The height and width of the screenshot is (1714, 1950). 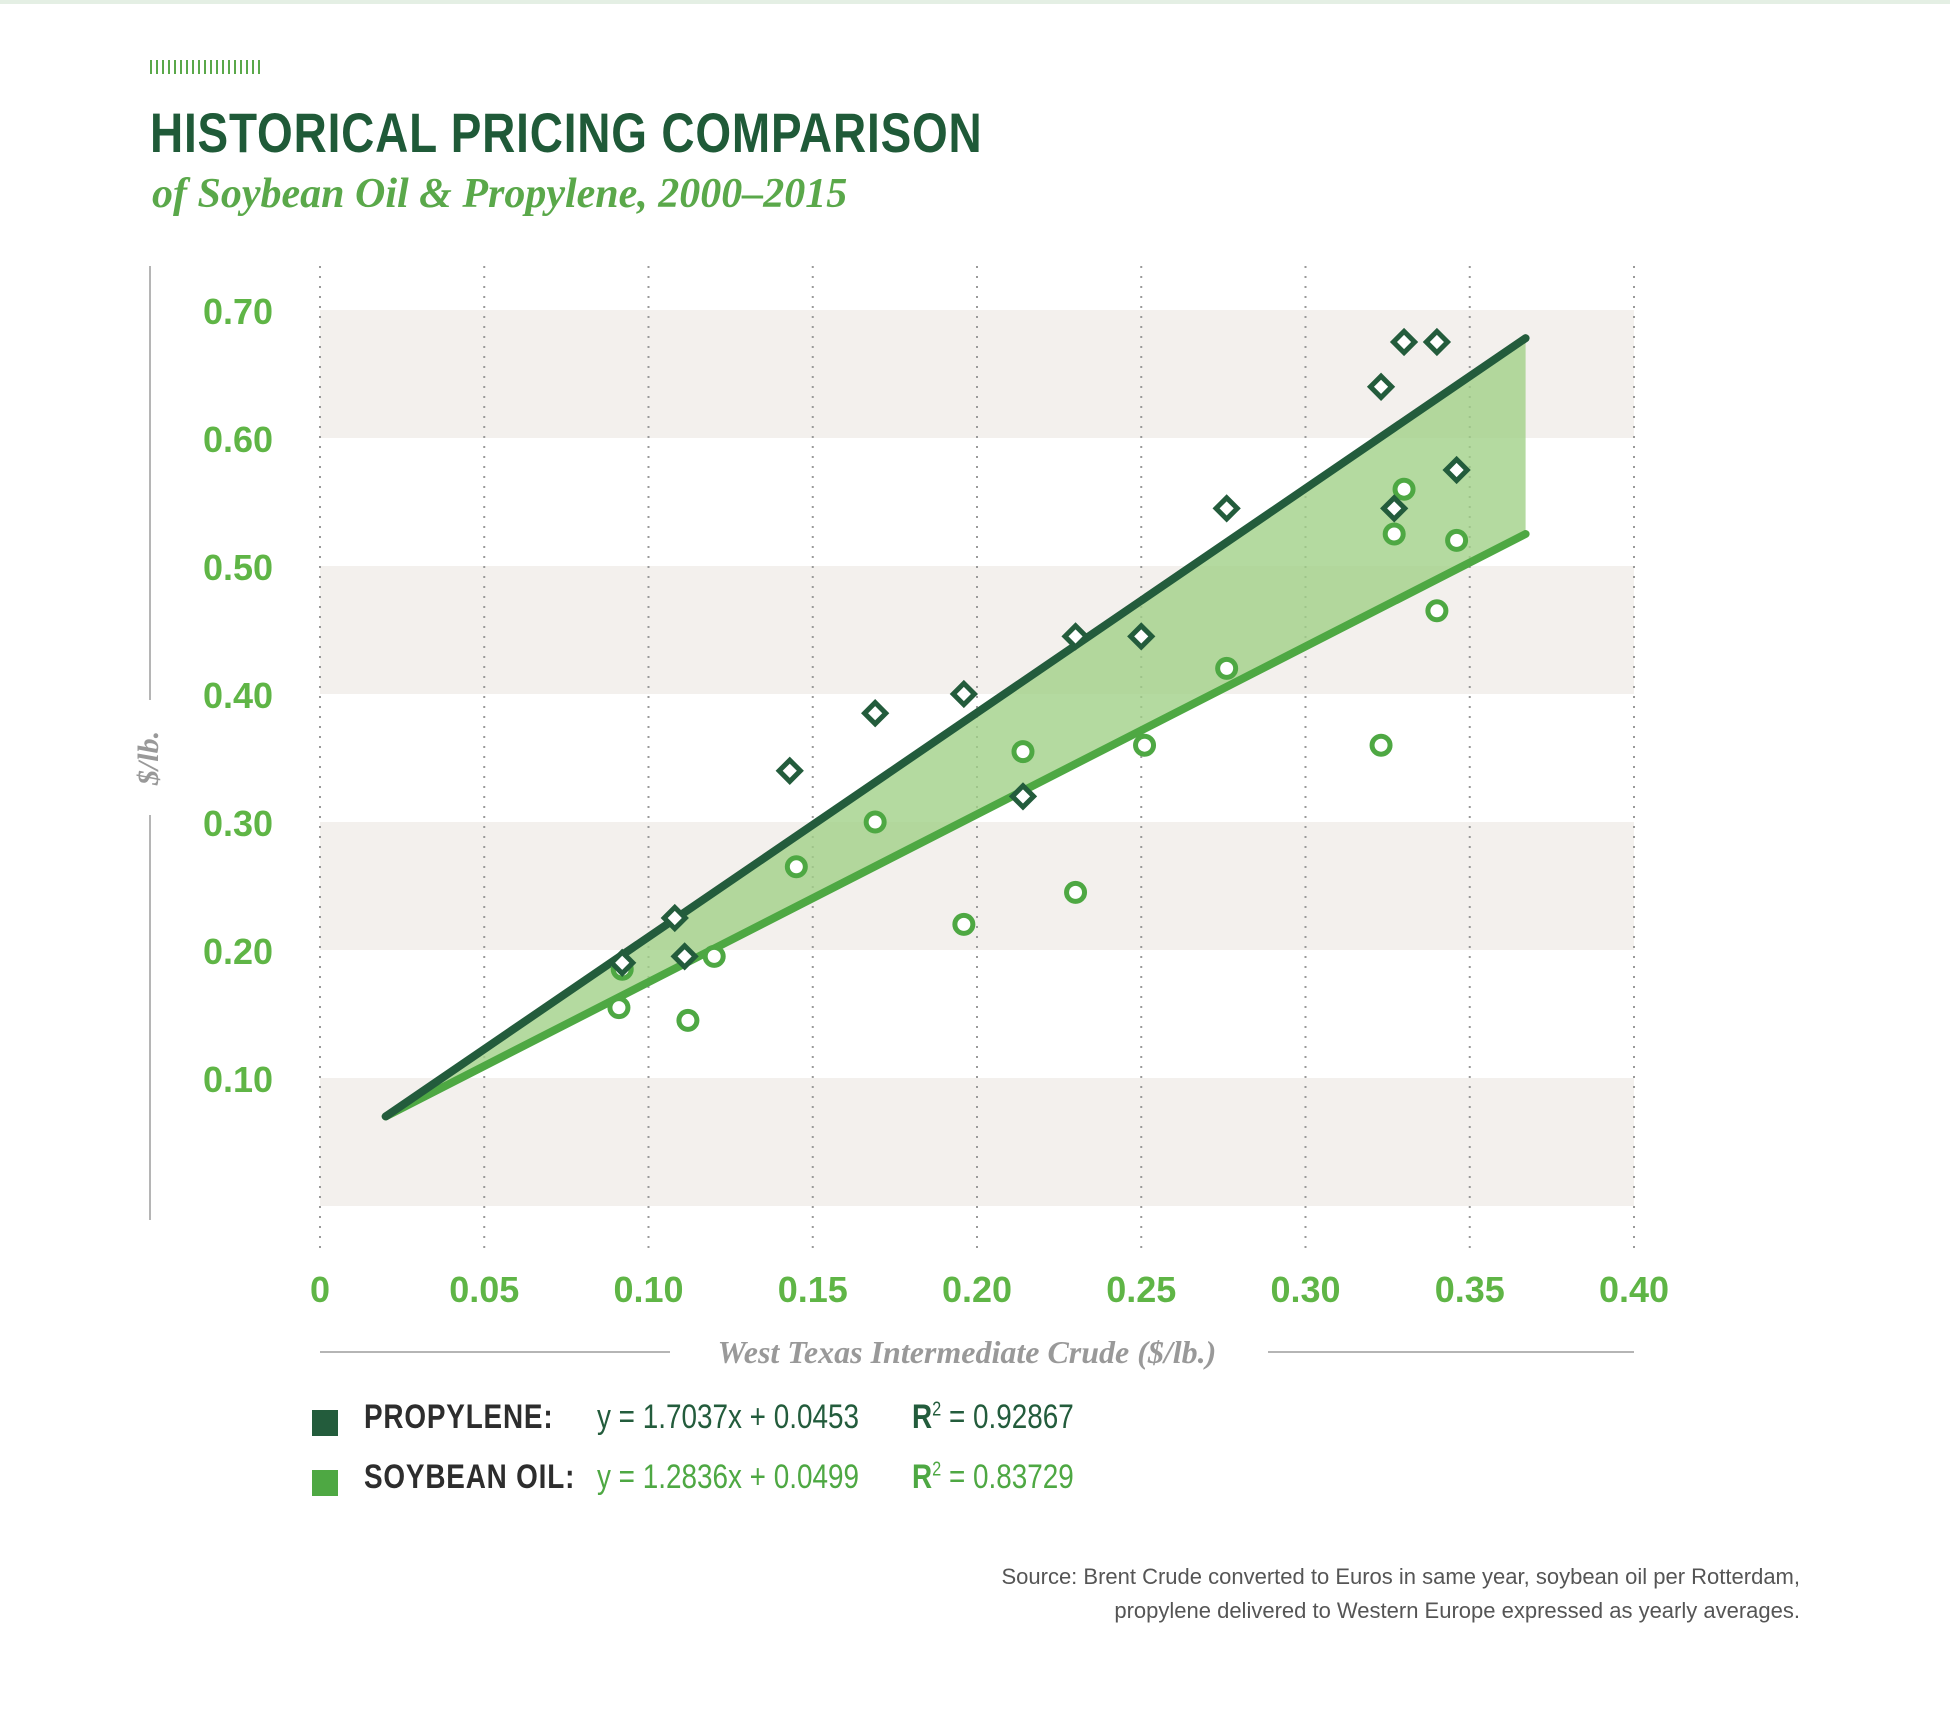 I want to click on y-axis-label: $/lb., so click(x=148, y=758).